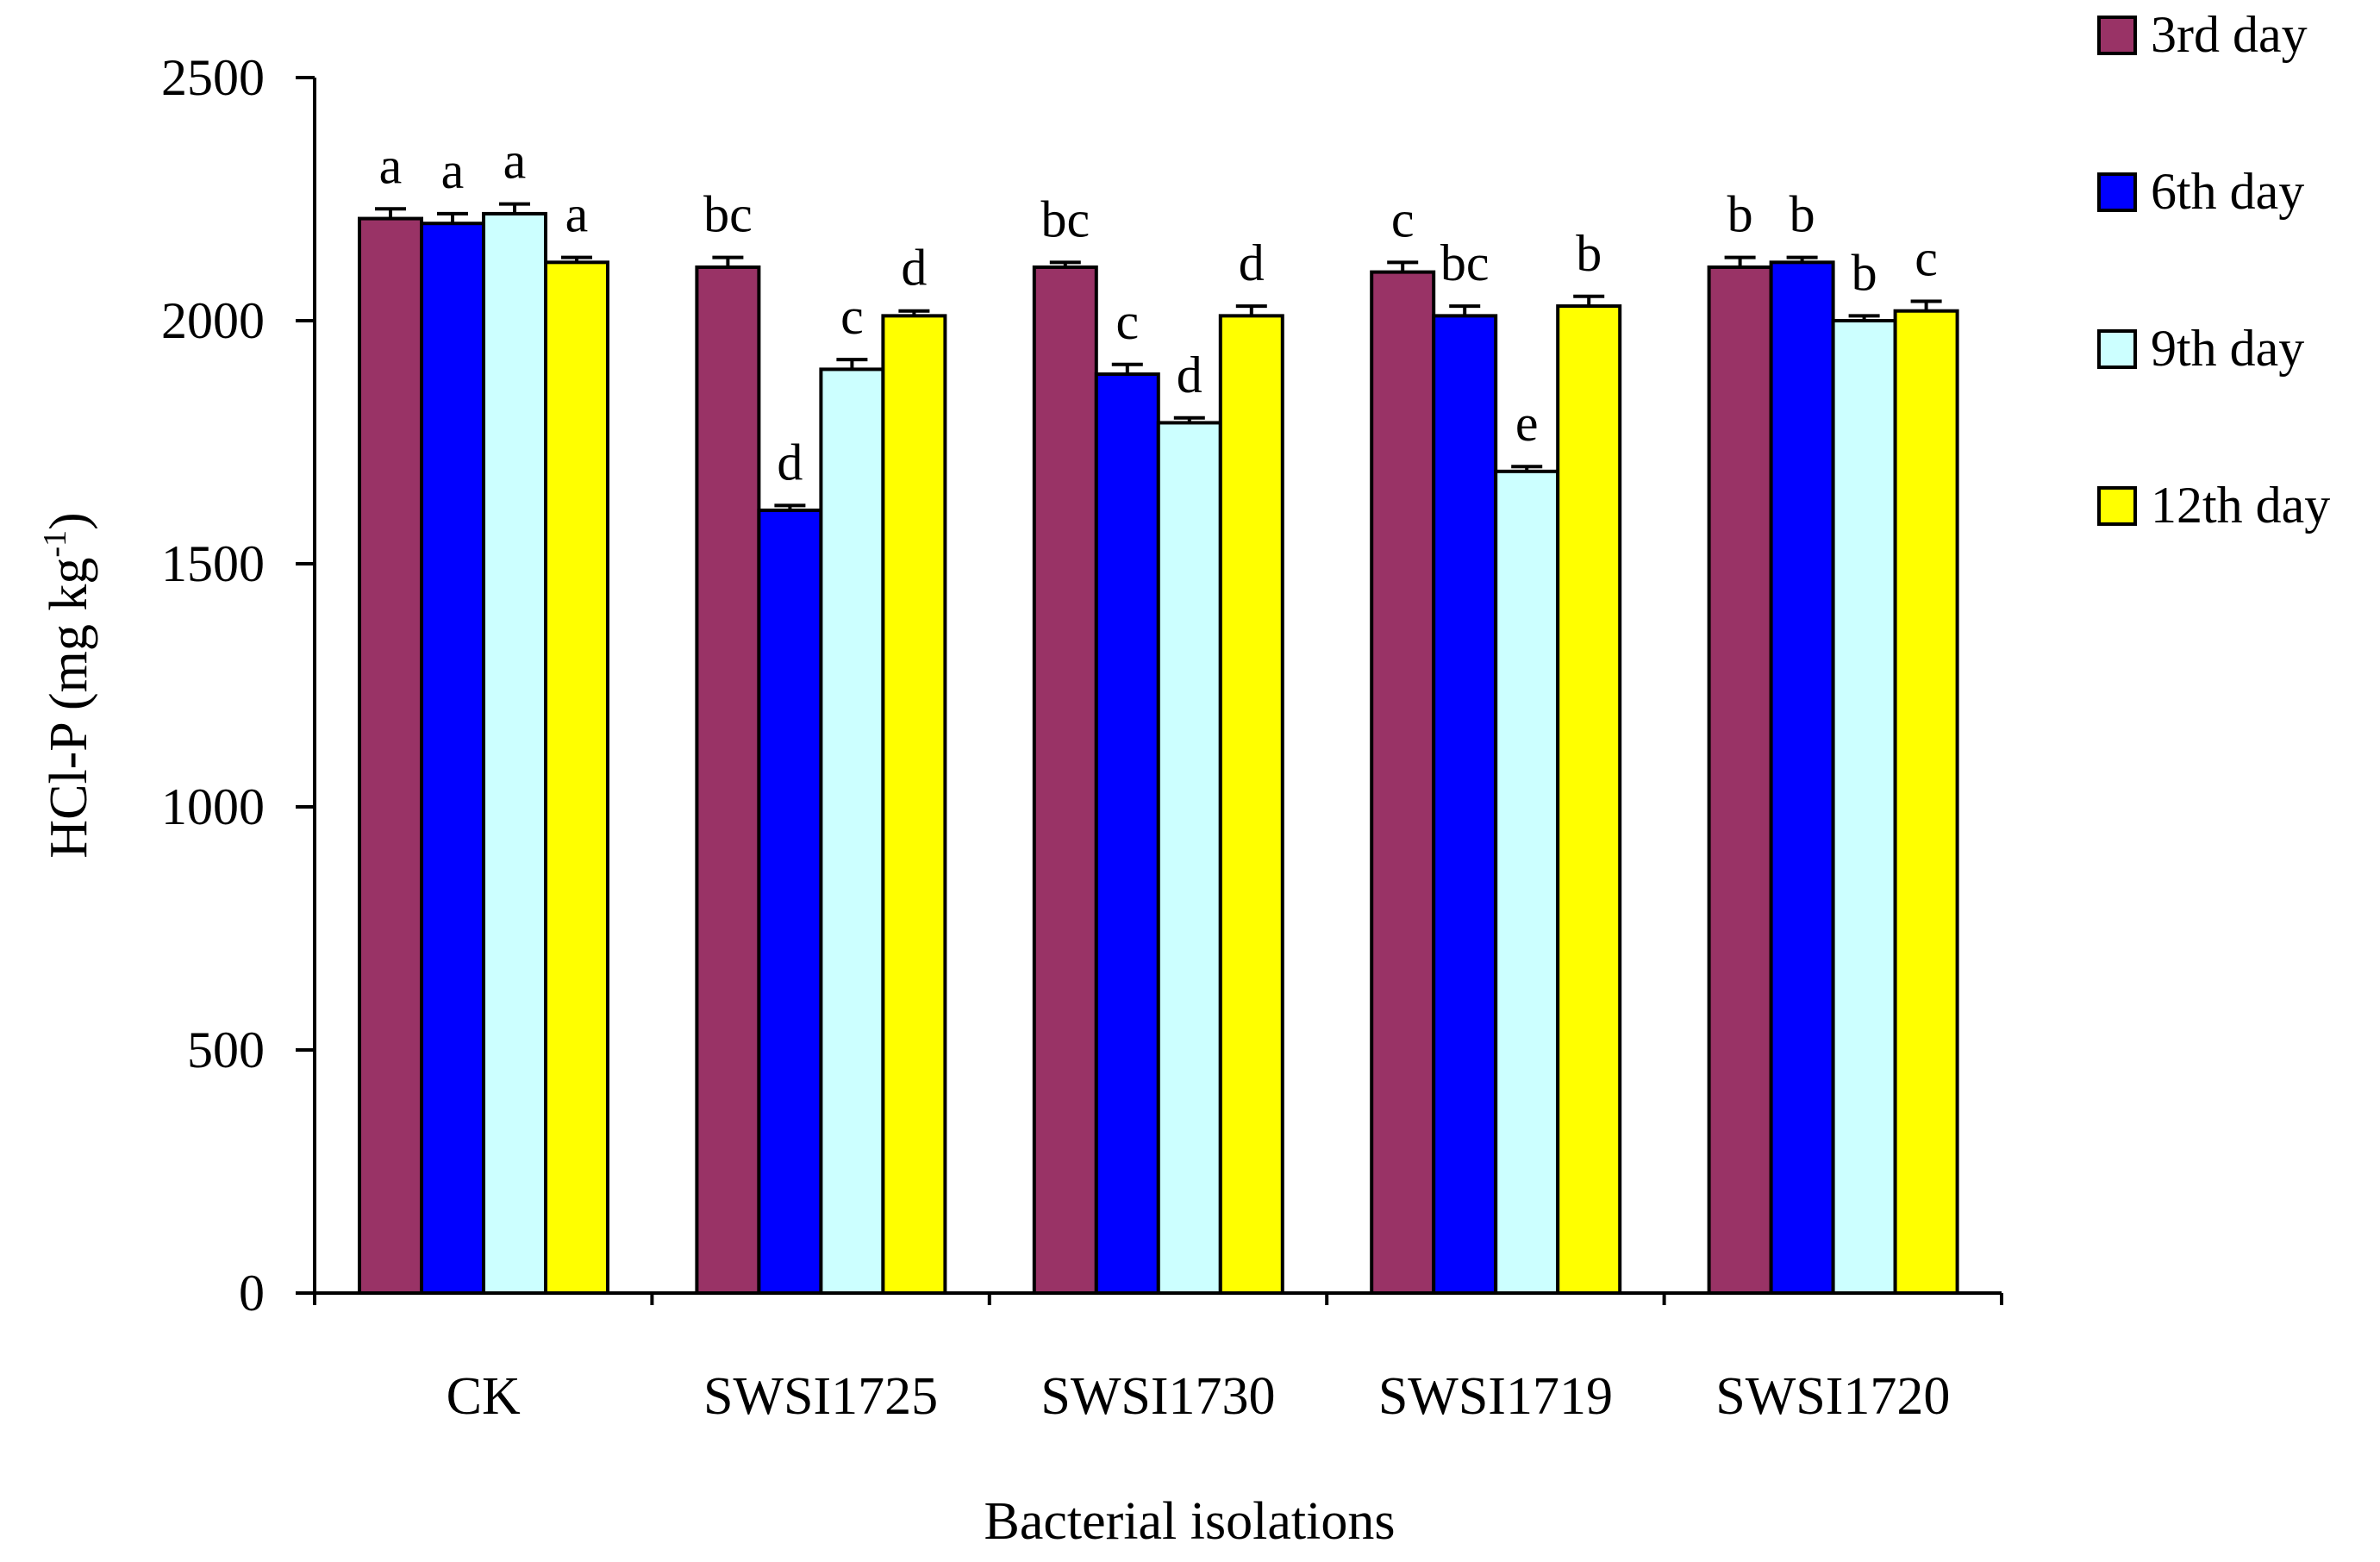 The height and width of the screenshot is (1562, 2380). Describe the element at coordinates (2228, 348) in the screenshot. I see `legend-label: 9th day` at that location.